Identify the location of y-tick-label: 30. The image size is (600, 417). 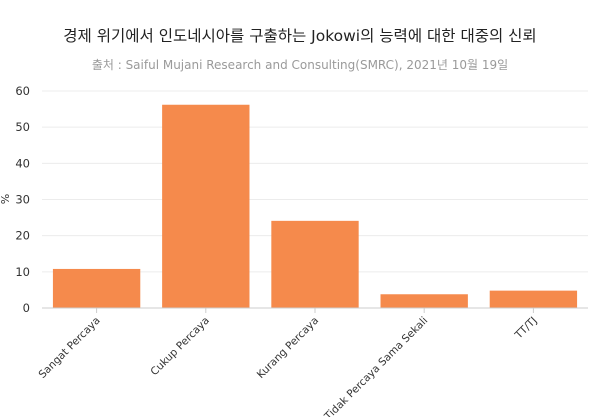
(22, 200).